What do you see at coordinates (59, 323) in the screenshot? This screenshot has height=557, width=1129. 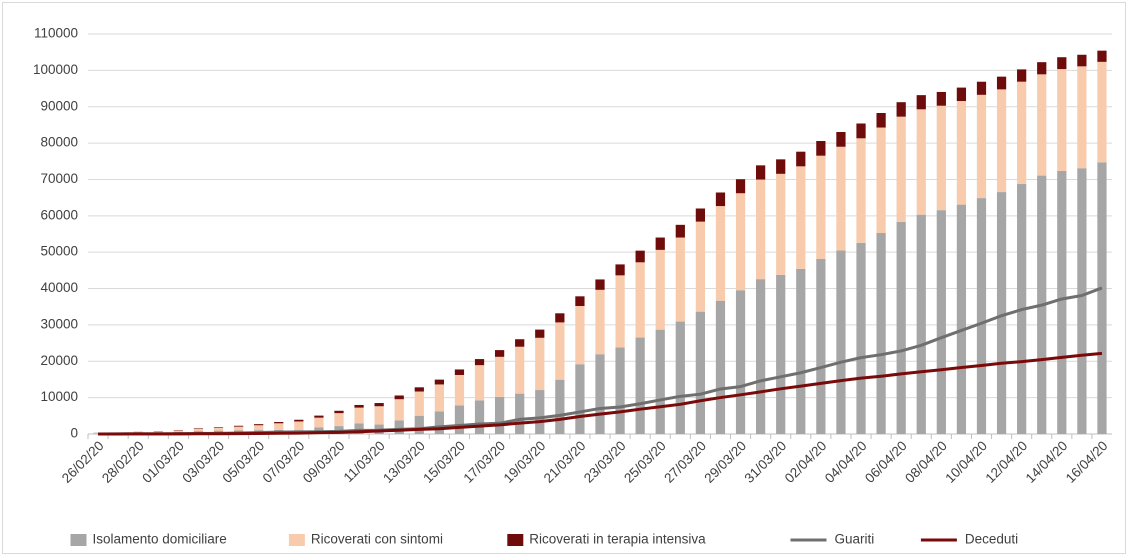 I see `y-tick-label: 30000` at bounding box center [59, 323].